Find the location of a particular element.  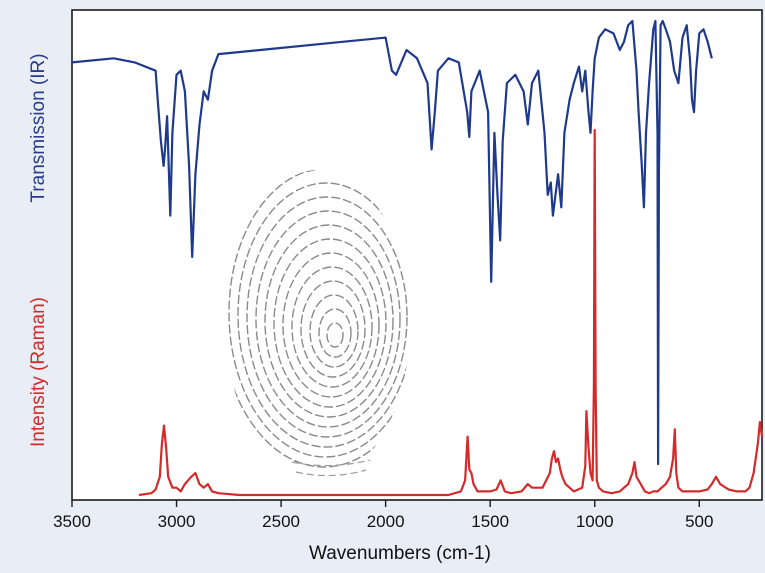

x-axis-title: Wavenumbers (cm-1) is located at coordinates (400, 553).